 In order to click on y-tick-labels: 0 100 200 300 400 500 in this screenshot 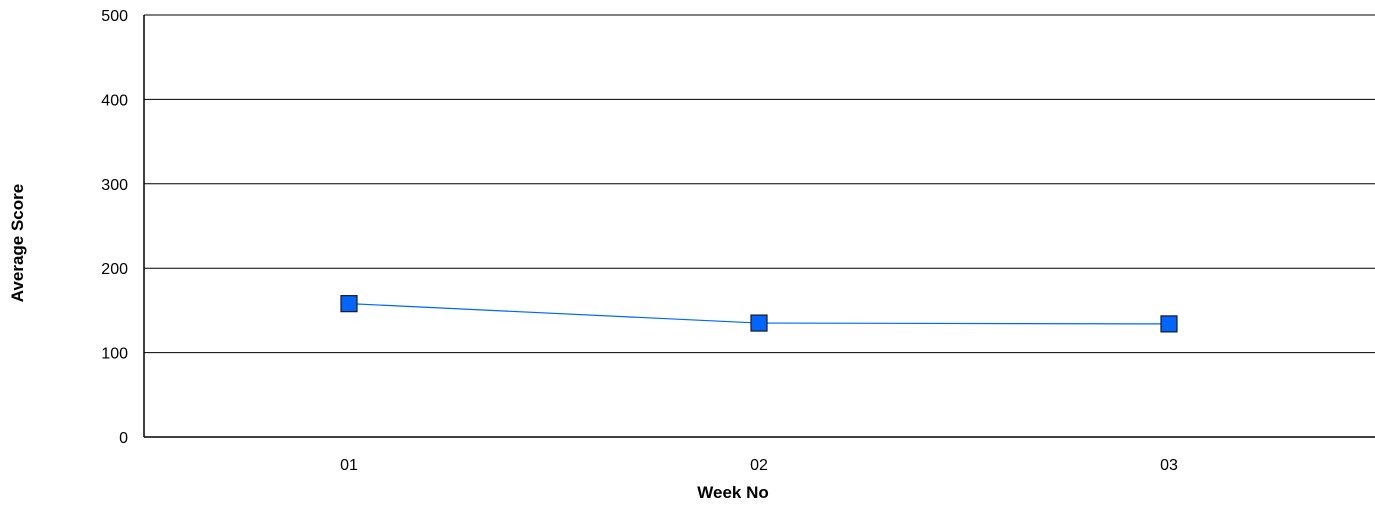, I will do `click(114, 227)`.